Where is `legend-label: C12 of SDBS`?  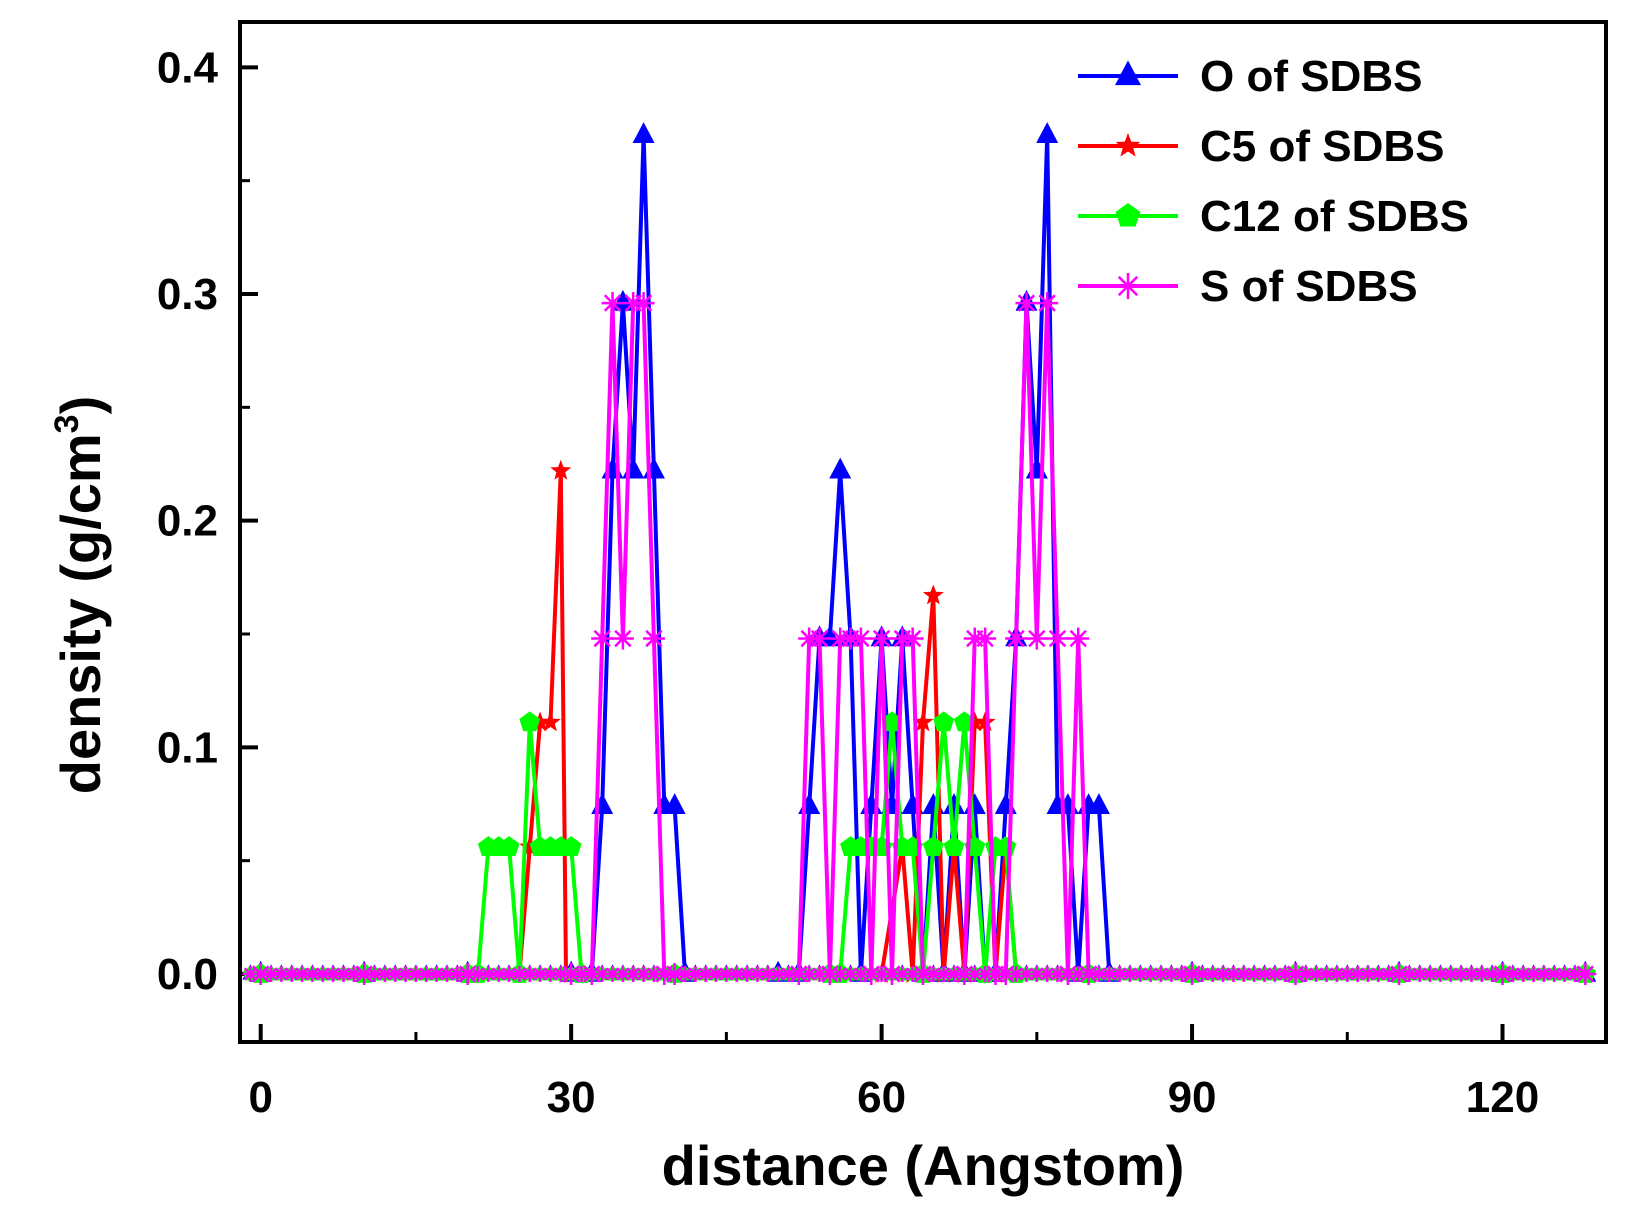
legend-label: C12 of SDBS is located at coordinates (1334, 216).